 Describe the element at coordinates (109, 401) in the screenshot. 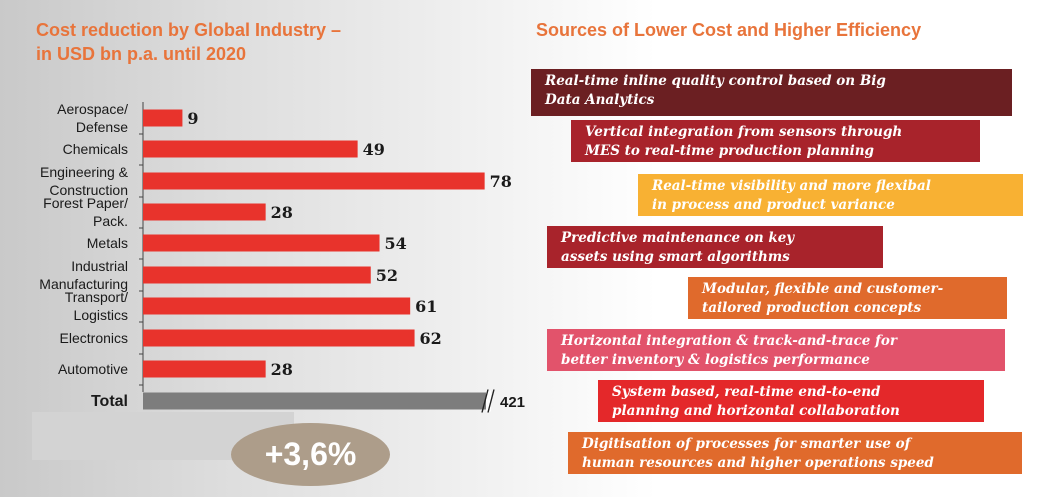

I see `category-label: Total` at that location.